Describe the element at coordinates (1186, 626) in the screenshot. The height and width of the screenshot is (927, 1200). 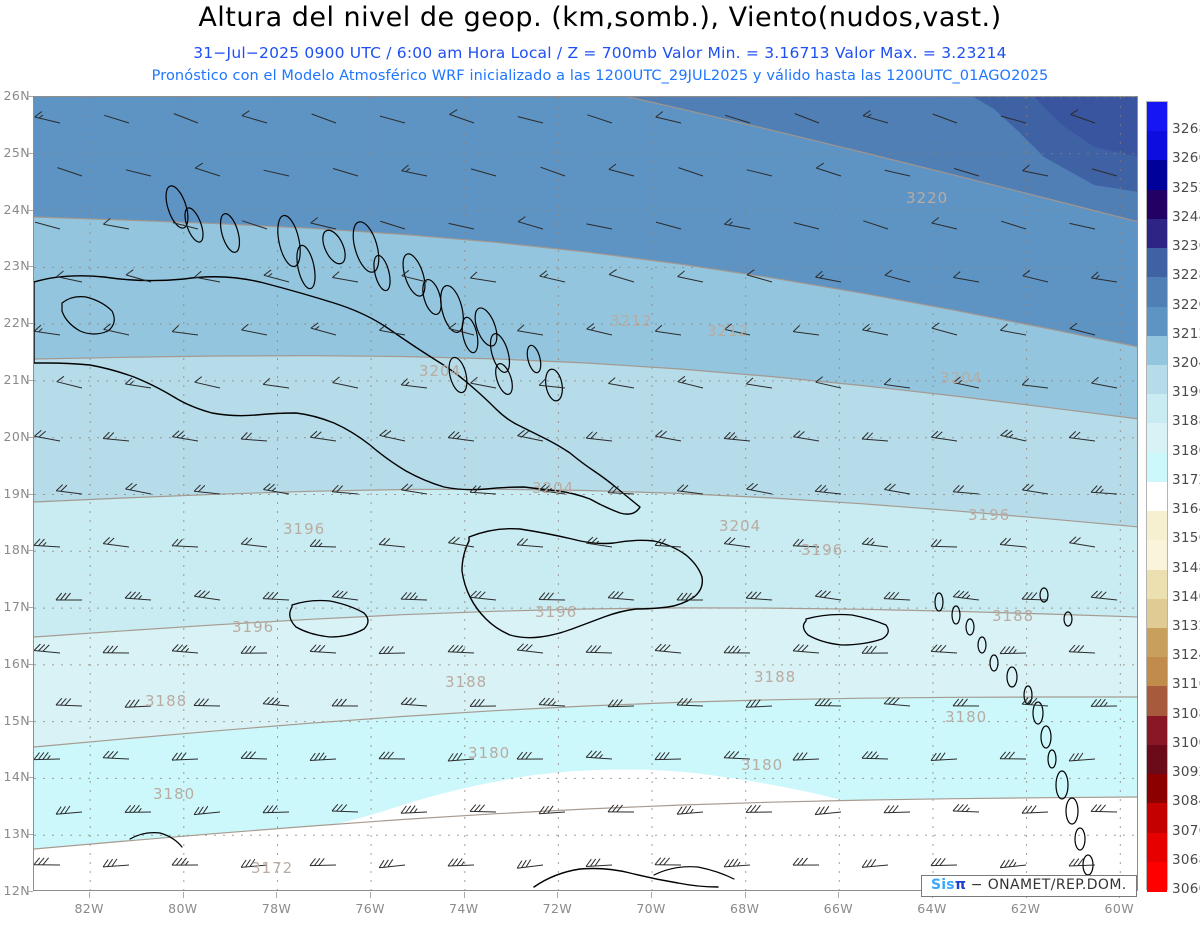
I see `colorbar-tick-label: 3132` at that location.